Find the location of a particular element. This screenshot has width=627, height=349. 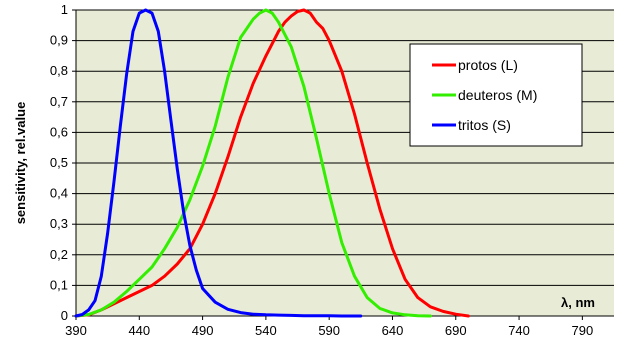

y-tick-label: 0,4 is located at coordinates (59, 193).